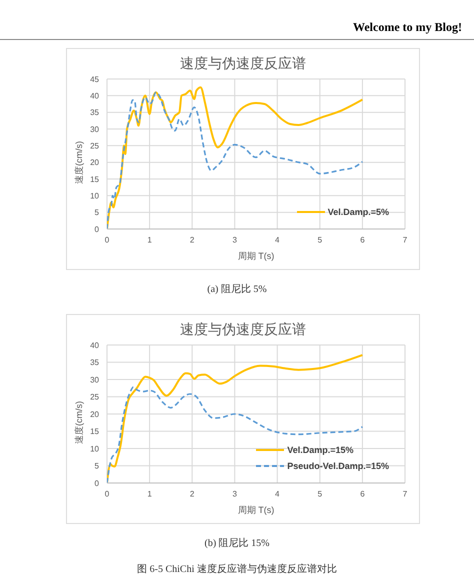  What do you see at coordinates (95, 79) in the screenshot?
I see `y-tick-label: 45` at bounding box center [95, 79].